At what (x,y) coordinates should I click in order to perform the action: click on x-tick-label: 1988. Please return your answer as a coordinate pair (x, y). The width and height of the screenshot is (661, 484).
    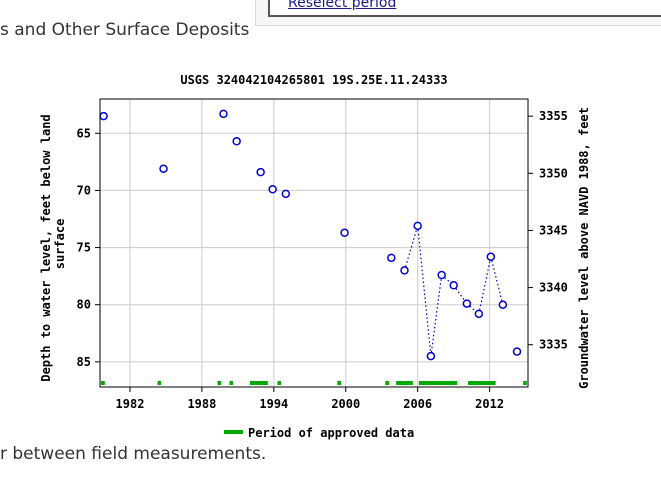
    Looking at the image, I should click on (201, 404).